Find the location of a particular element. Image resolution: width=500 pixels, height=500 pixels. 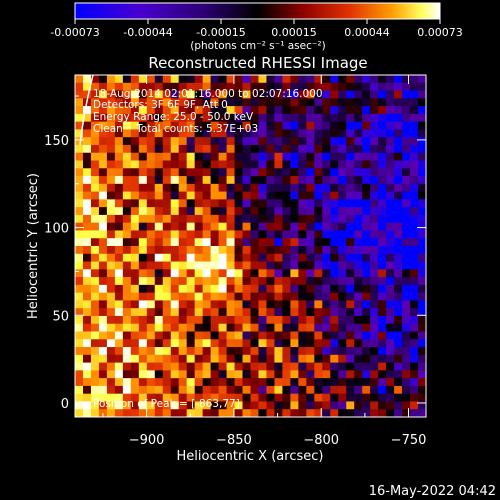

x-tick-label: −900 is located at coordinates (147, 440).